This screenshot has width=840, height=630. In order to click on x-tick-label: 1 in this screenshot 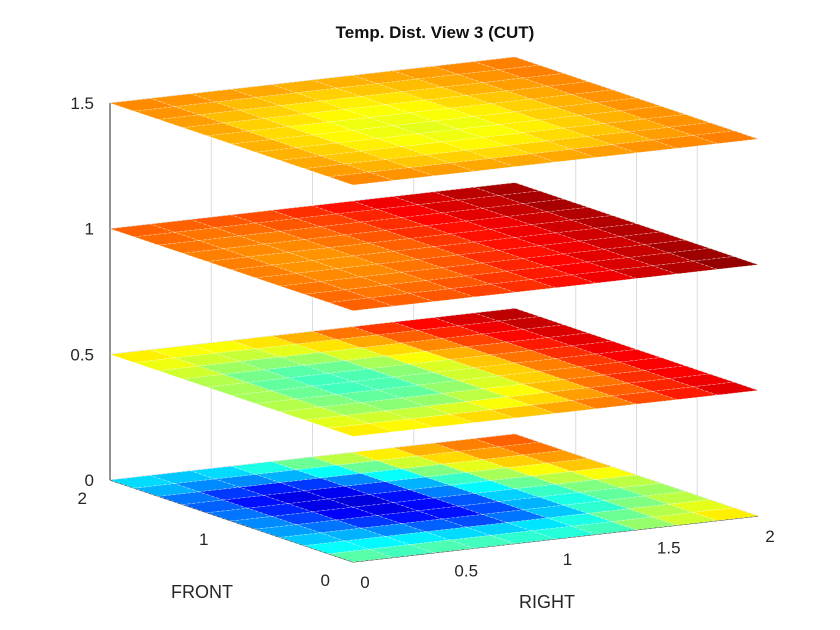, I will do `click(567, 559)`.